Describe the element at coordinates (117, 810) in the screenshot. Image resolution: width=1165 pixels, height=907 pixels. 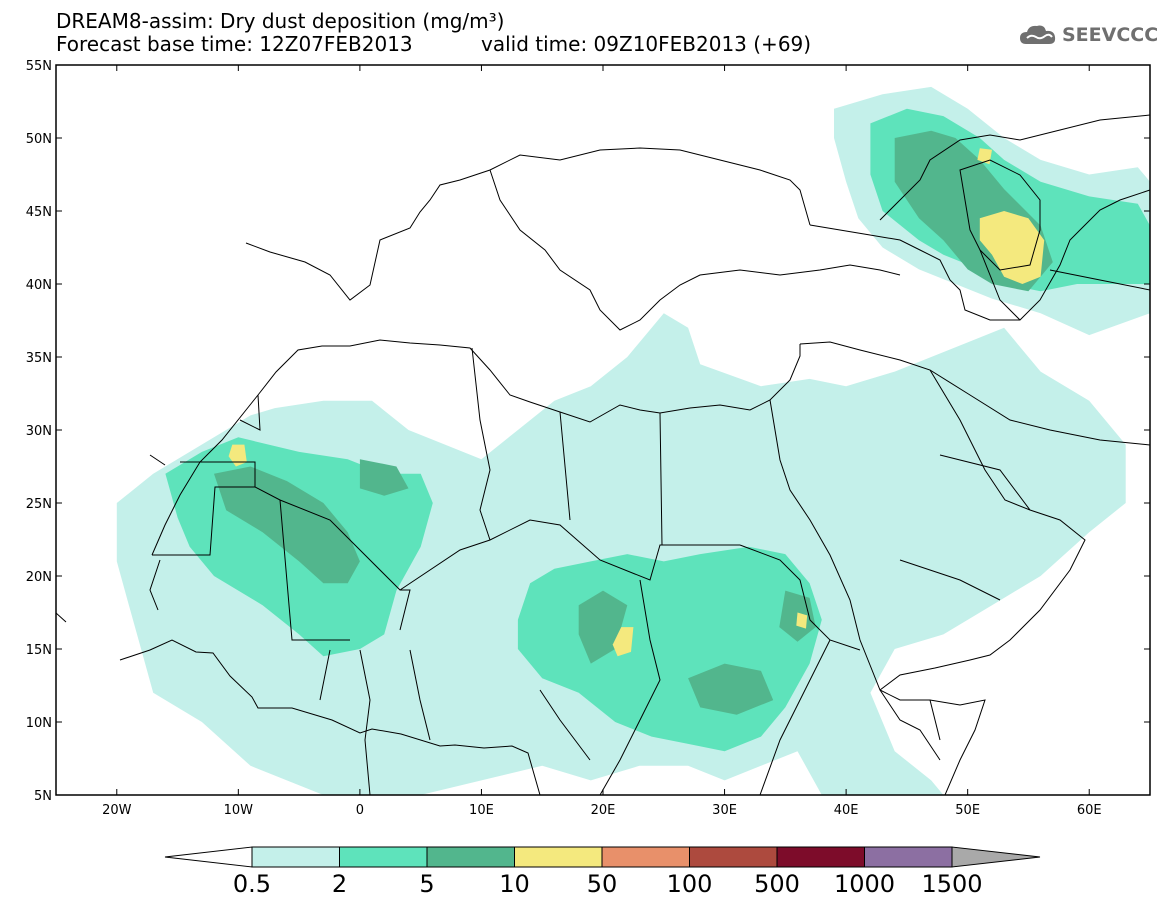
I see `lon-tick-label: 20W` at that location.